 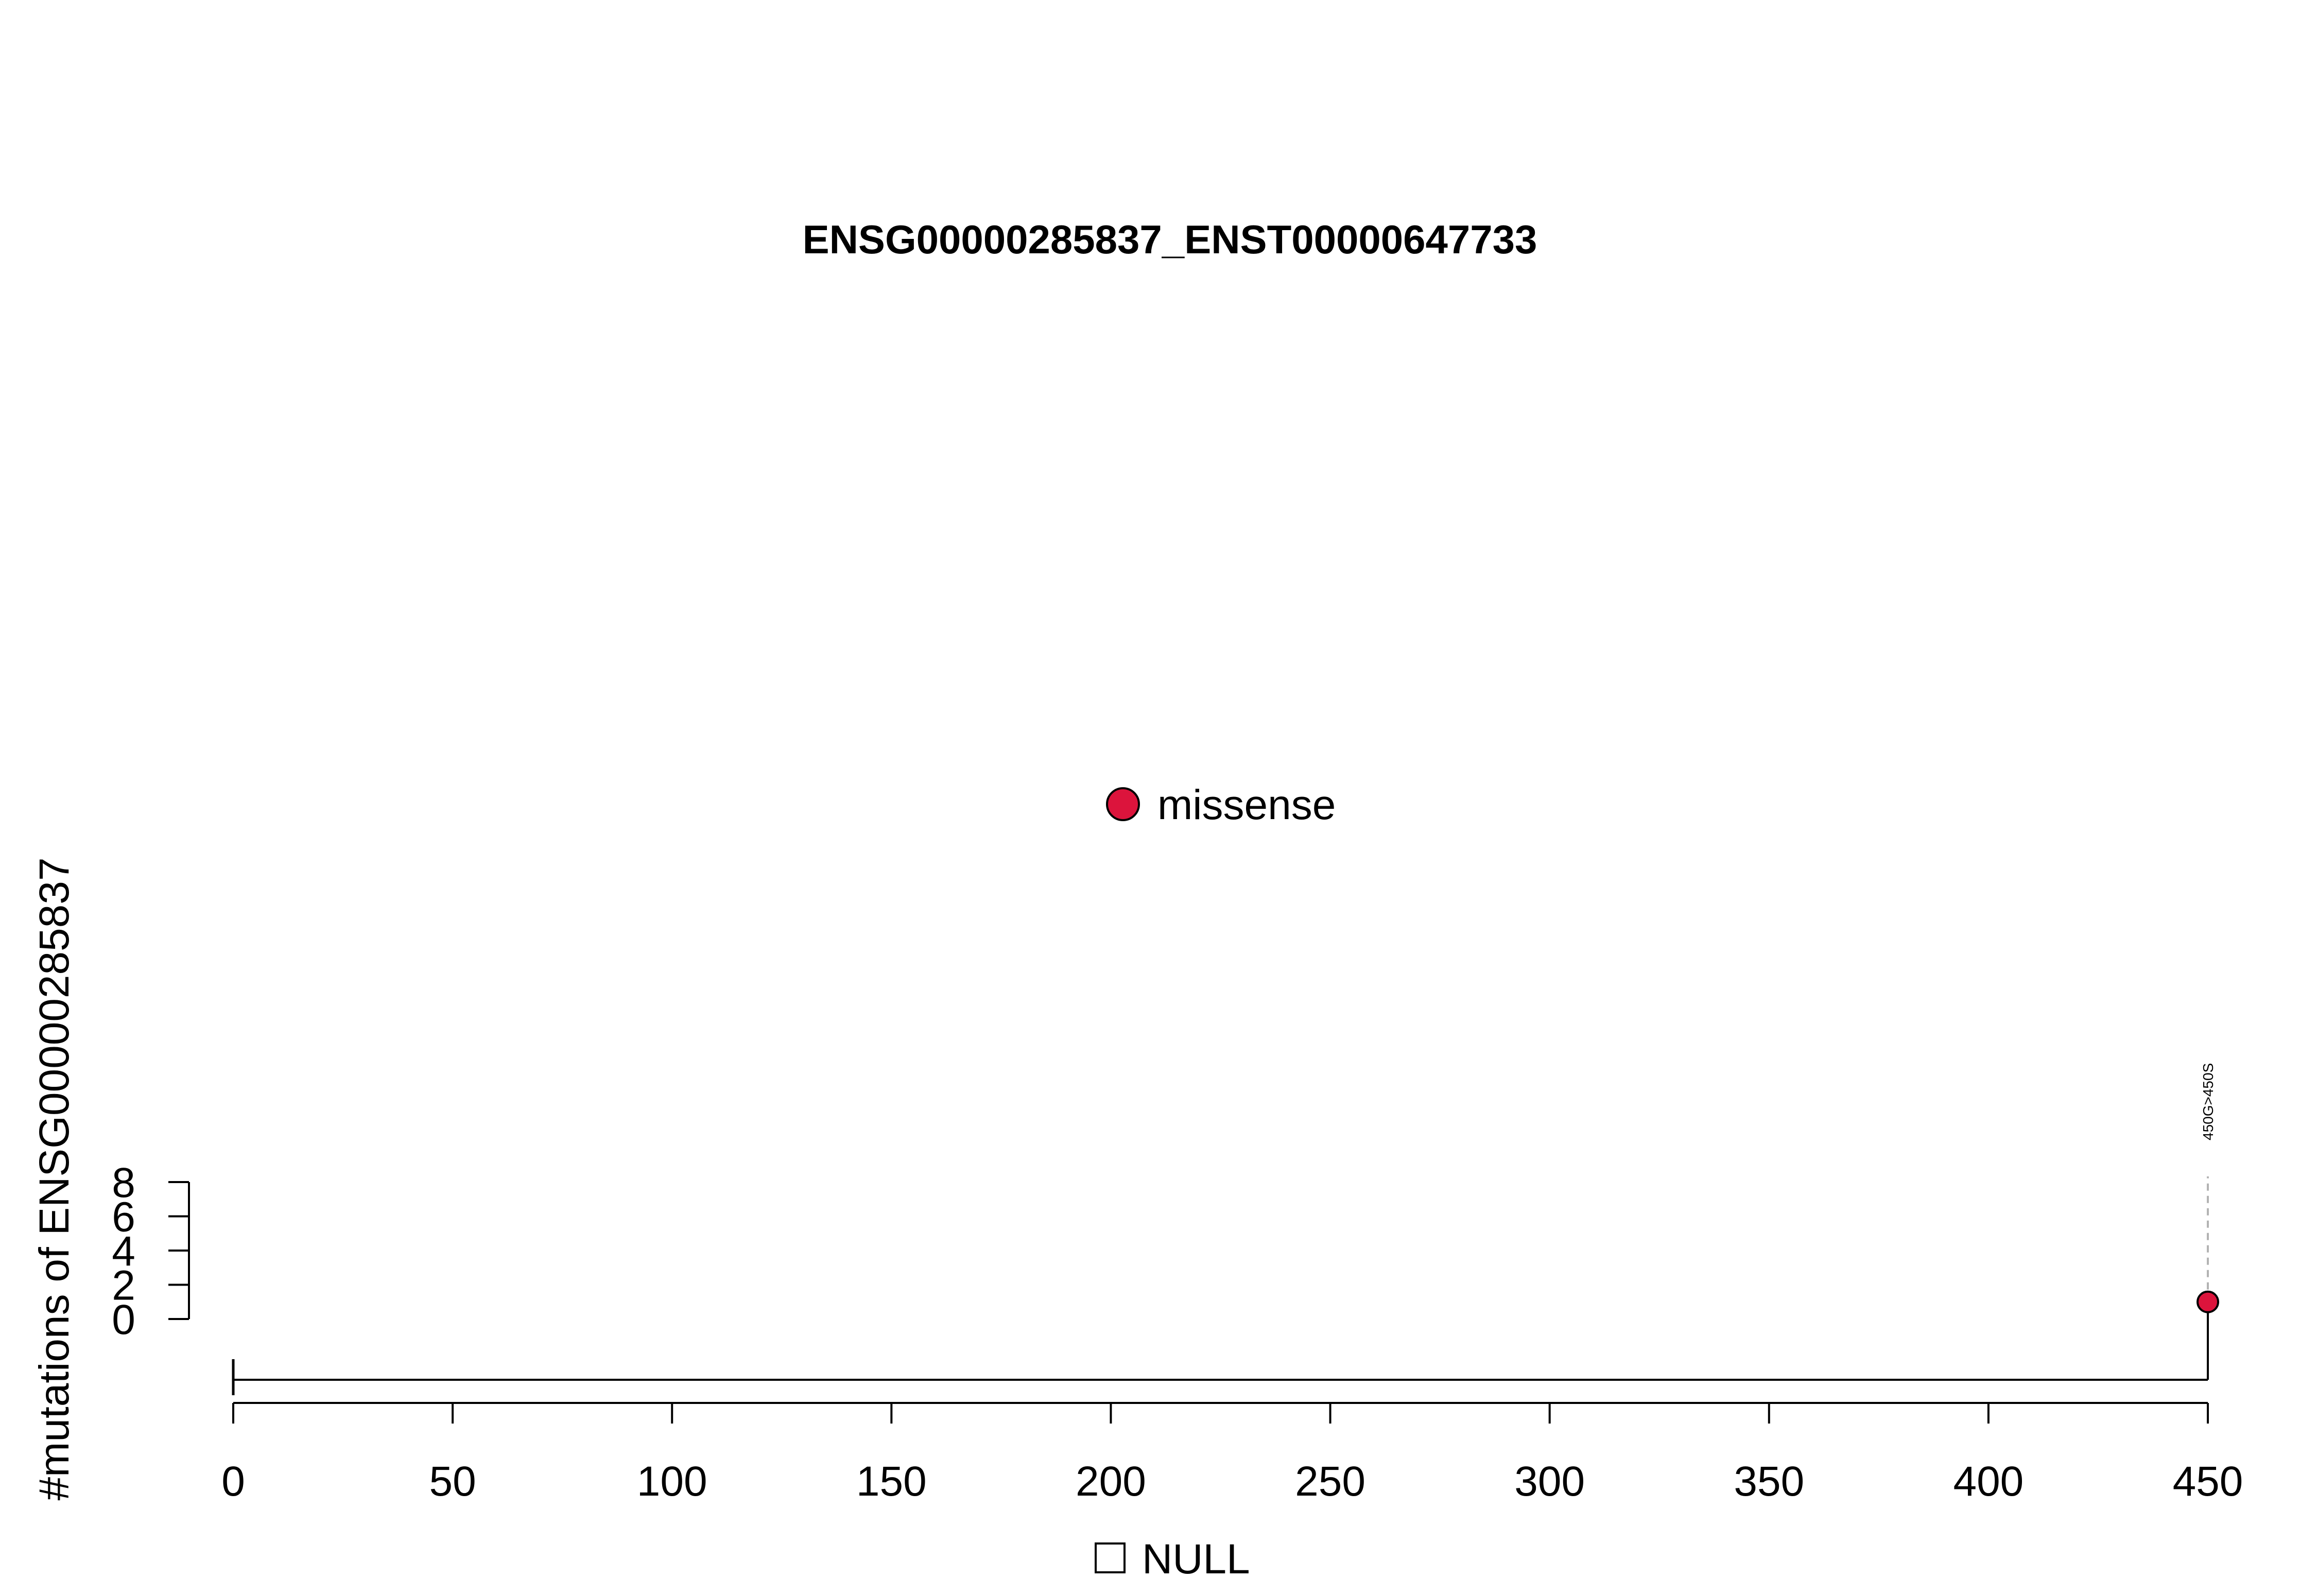 I want to click on mutation-label: 450G>450S, so click(x=2208, y=1101).